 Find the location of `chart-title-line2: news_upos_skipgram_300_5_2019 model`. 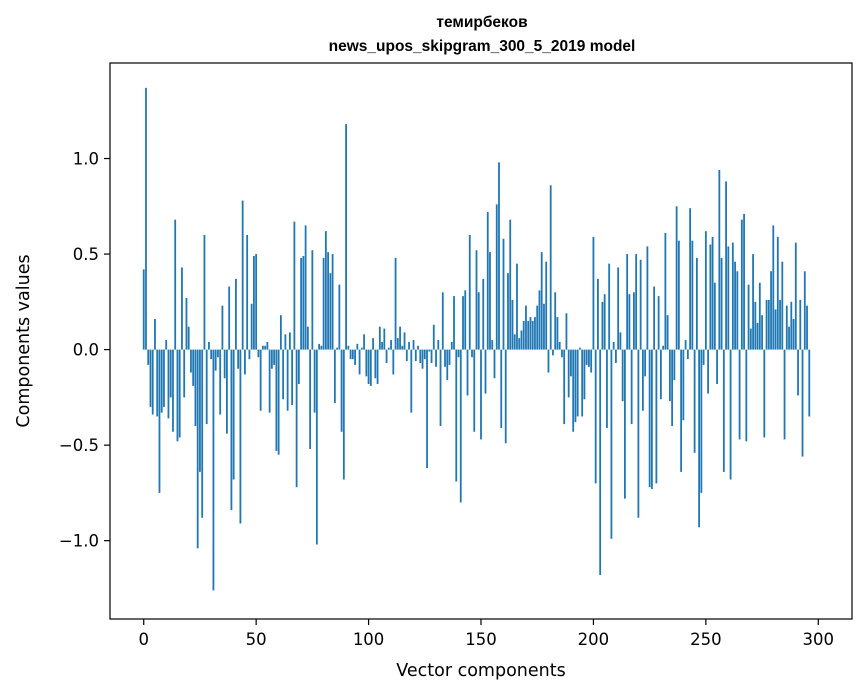

chart-title-line2: news_upos_skipgram_300_5_2019 model is located at coordinates (482, 46).